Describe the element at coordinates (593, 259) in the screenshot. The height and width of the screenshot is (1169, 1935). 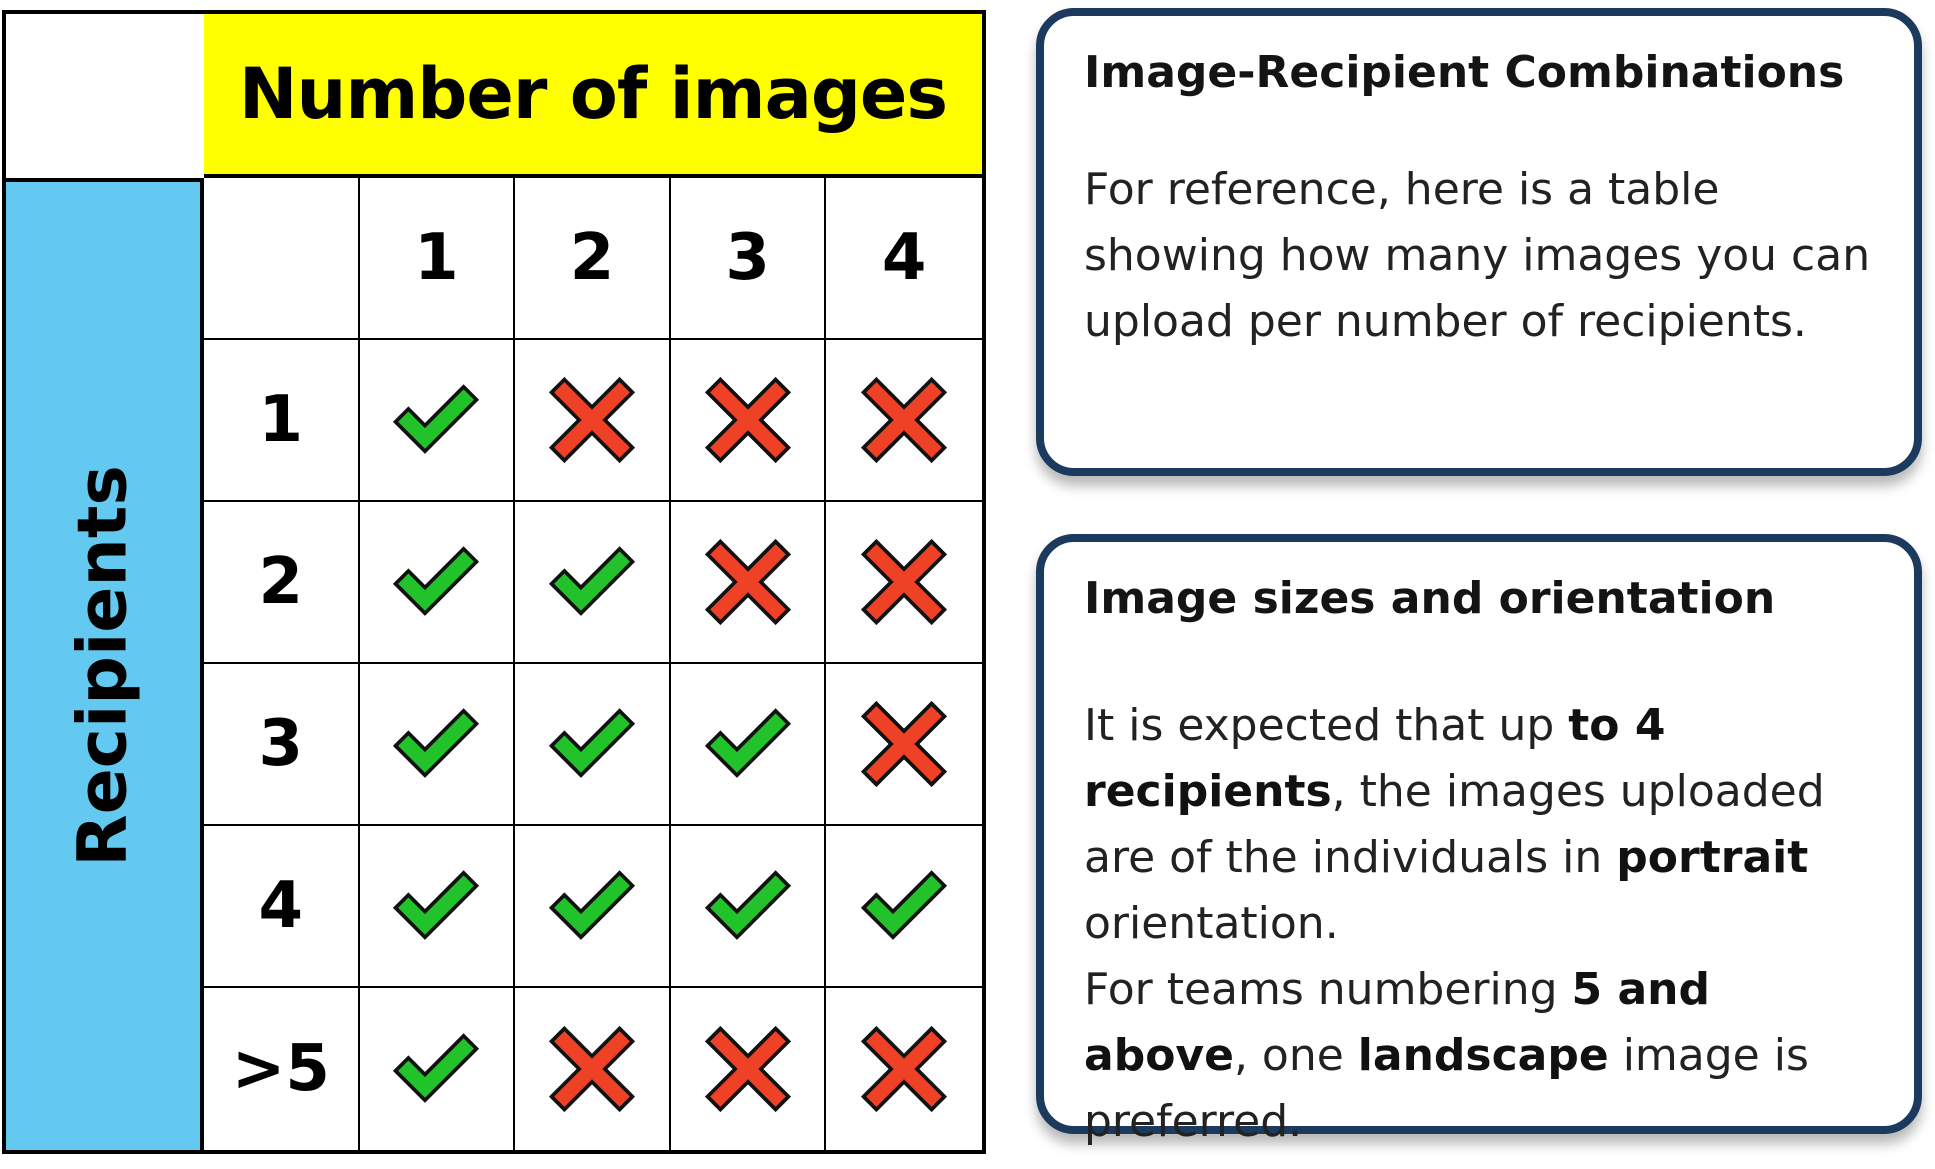
I see `column-header: 2` at that location.